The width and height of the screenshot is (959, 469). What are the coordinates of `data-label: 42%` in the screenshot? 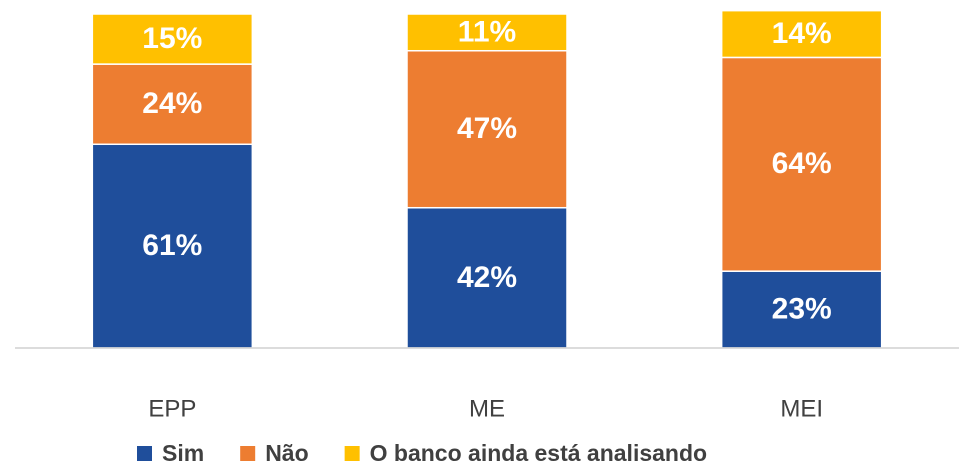 It's located at (487, 277).